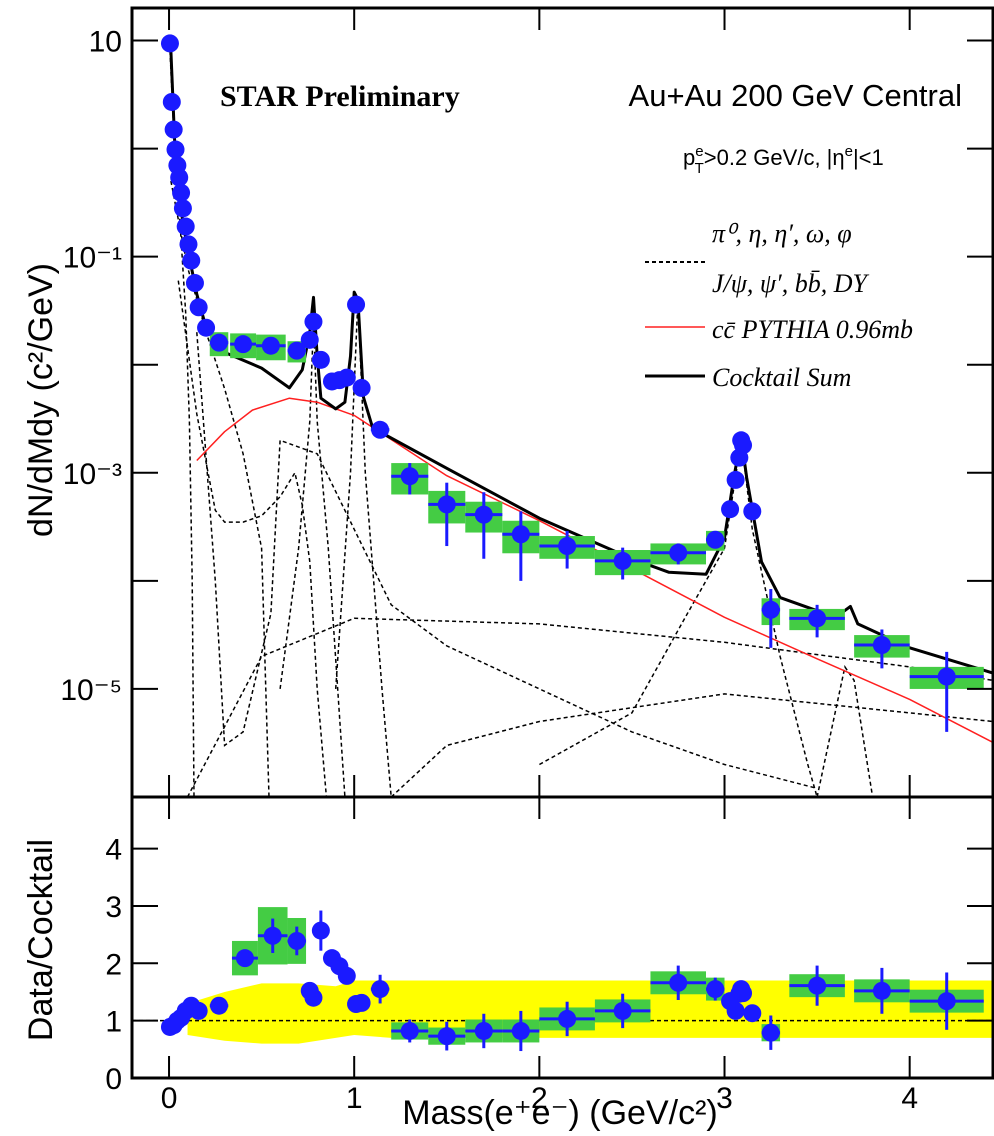 The height and width of the screenshot is (1136, 994). Describe the element at coordinates (868, 157) in the screenshot. I see `cuts-part: |<1` at that location.